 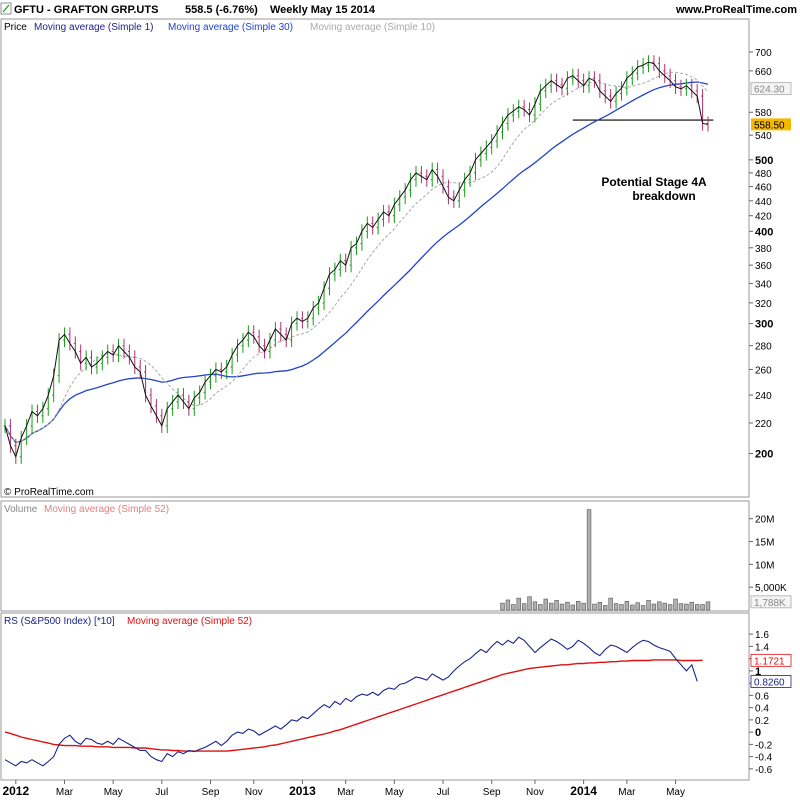 What do you see at coordinates (758, 733) in the screenshot?
I see `rs-y-label: 0` at bounding box center [758, 733].